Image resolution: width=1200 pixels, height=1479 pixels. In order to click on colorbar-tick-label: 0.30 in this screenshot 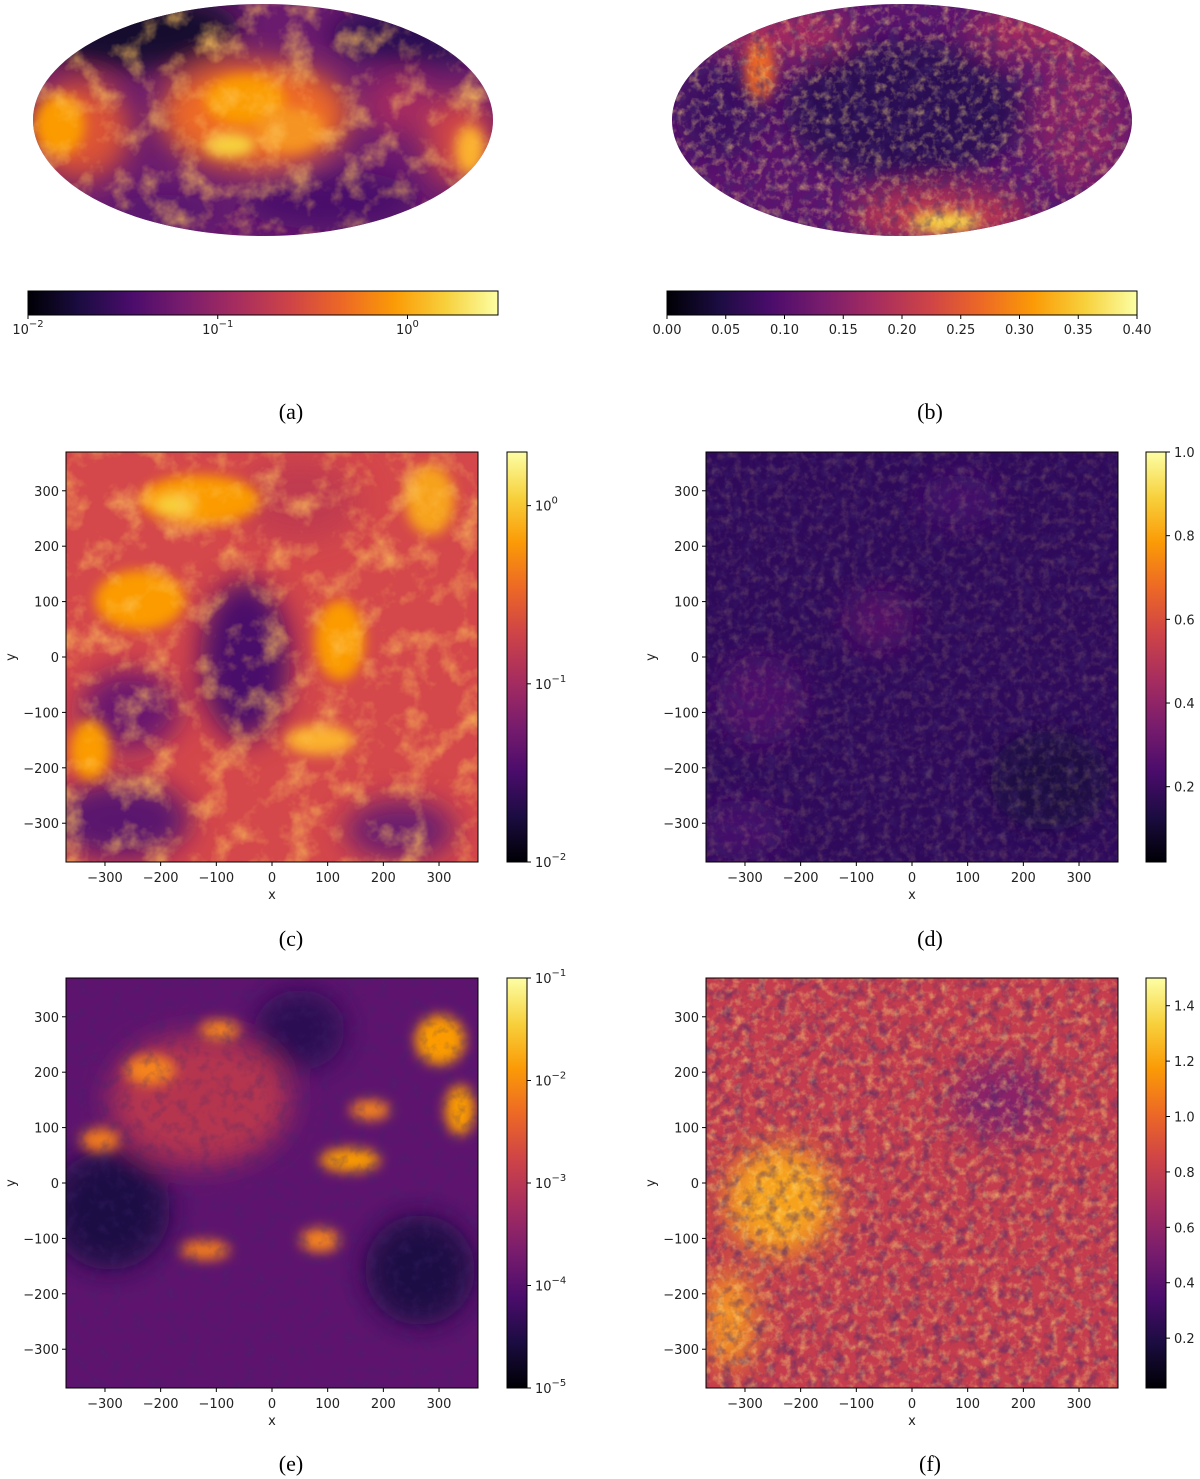, I will do `click(1019, 330)`.